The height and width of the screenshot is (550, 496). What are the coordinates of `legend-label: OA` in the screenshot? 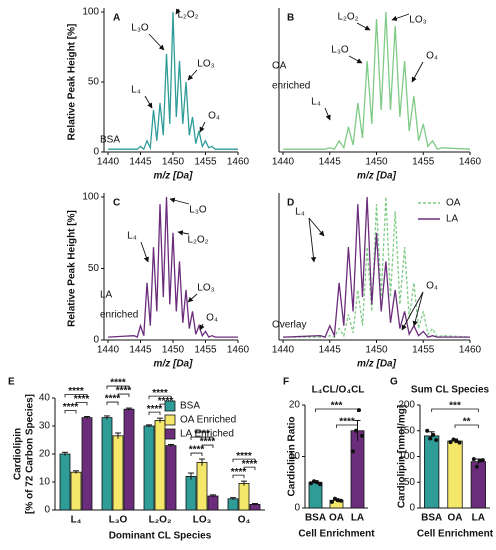 It's located at (453, 203).